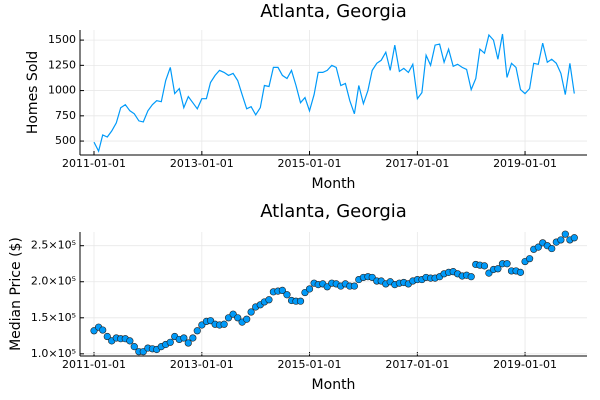 This screenshot has height=400, width=600. I want to click on y-tick-label: 1500, so click(62, 39).